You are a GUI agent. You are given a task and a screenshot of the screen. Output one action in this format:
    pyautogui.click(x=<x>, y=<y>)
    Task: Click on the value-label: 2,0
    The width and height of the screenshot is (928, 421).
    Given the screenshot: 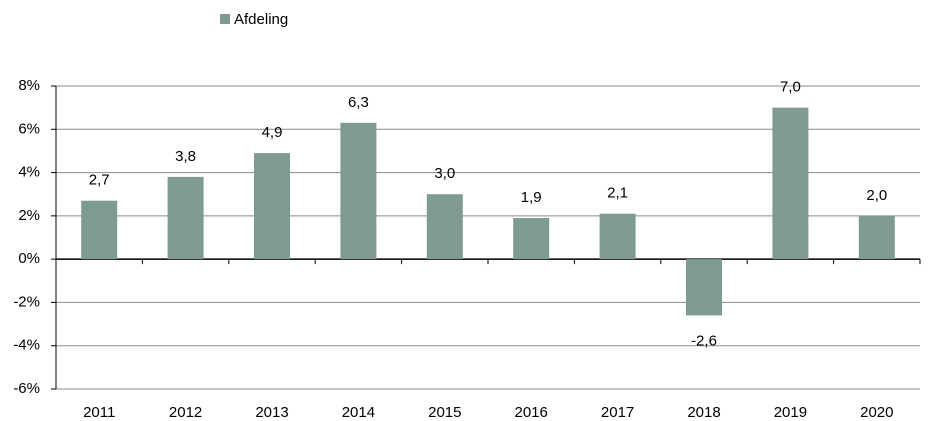 What is the action you would take?
    pyautogui.click(x=876, y=195)
    